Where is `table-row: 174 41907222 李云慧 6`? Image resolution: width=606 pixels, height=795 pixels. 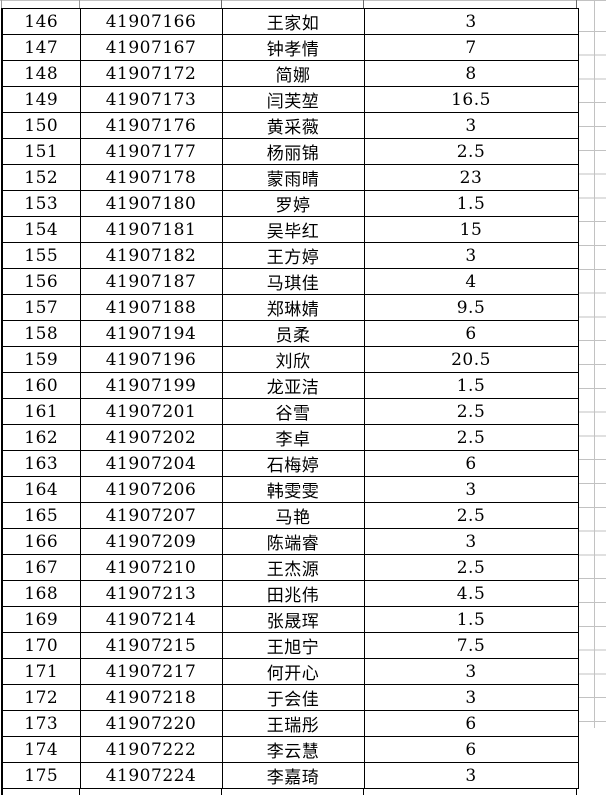
table-row: 174 41907222 李云慧 6 is located at coordinates (290, 749).